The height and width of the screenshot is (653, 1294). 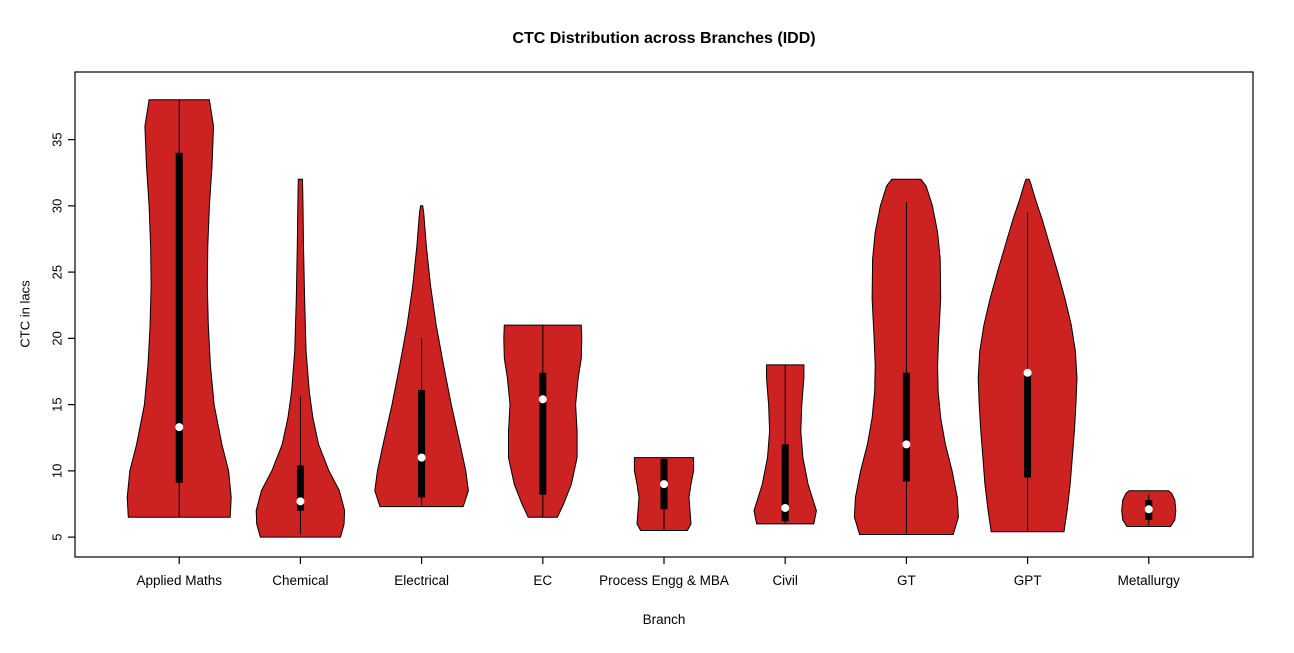 I want to click on y-tick-label: 35, so click(x=57, y=139).